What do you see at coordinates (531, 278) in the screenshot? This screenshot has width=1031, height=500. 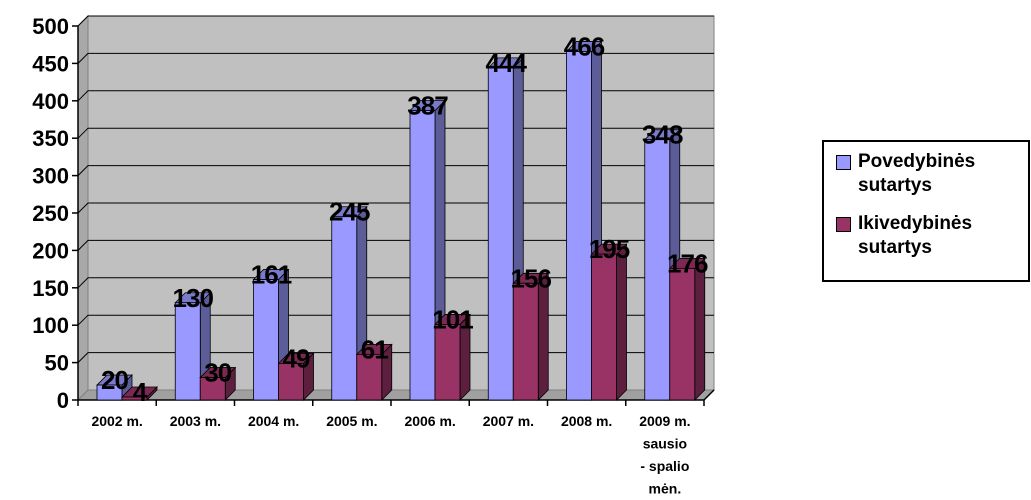 I see `data-label: 156` at bounding box center [531, 278].